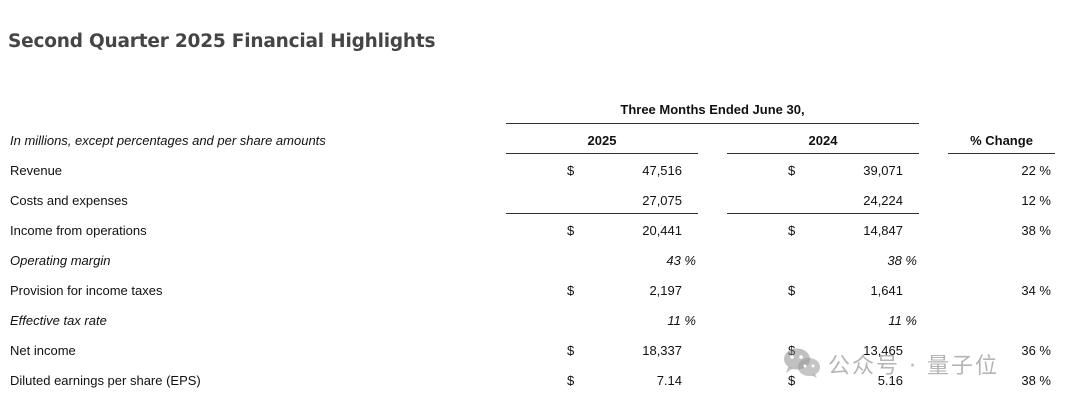 The image size is (1080, 413). I want to click on header-underline-2025, so click(602, 153).